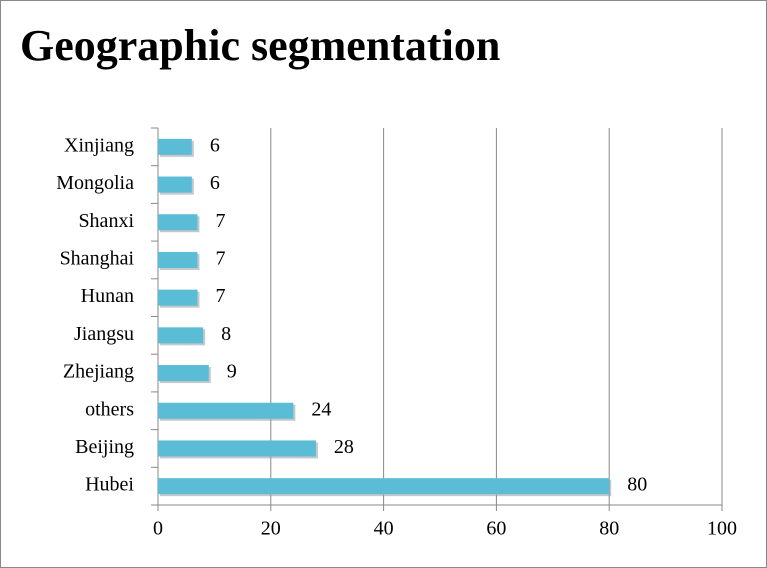 The width and height of the screenshot is (767, 568). What do you see at coordinates (271, 529) in the screenshot?
I see `x-tick-label: 20` at bounding box center [271, 529].